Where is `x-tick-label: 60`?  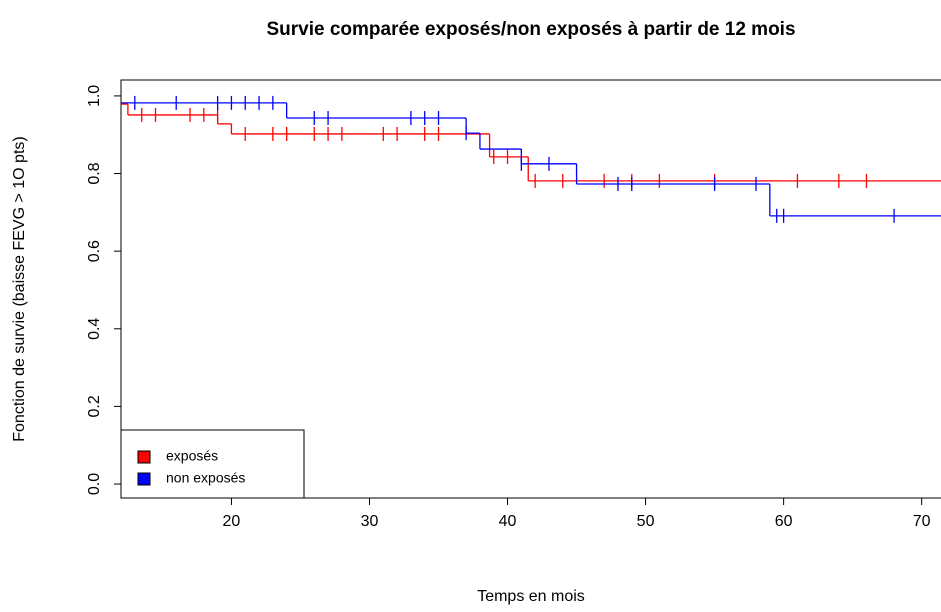 x-tick-label: 60 is located at coordinates (784, 521).